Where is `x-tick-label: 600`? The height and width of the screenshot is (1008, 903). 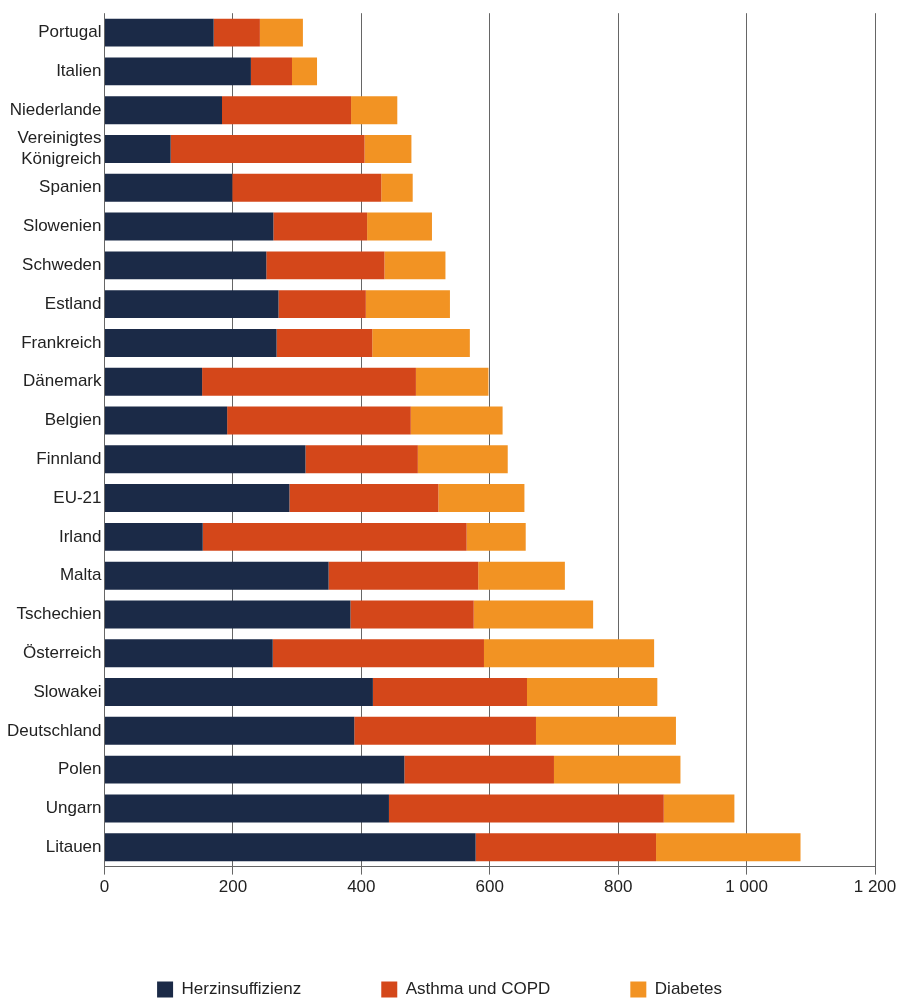
x-tick-label: 600 is located at coordinates (489, 887).